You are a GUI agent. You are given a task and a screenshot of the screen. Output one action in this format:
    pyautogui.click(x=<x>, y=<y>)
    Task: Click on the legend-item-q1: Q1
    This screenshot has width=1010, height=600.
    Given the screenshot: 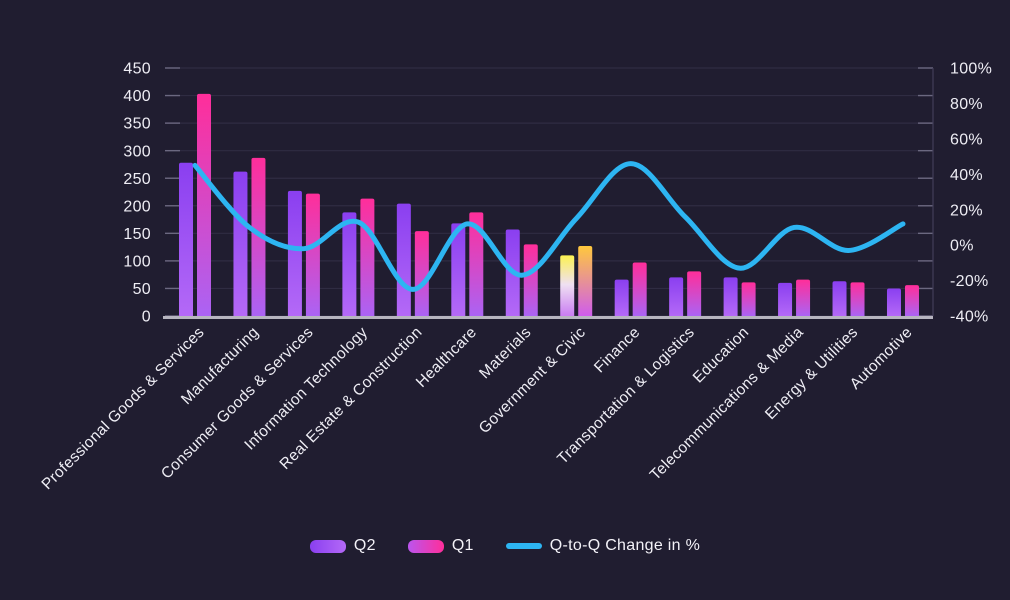 What is the action you would take?
    pyautogui.click(x=440, y=546)
    